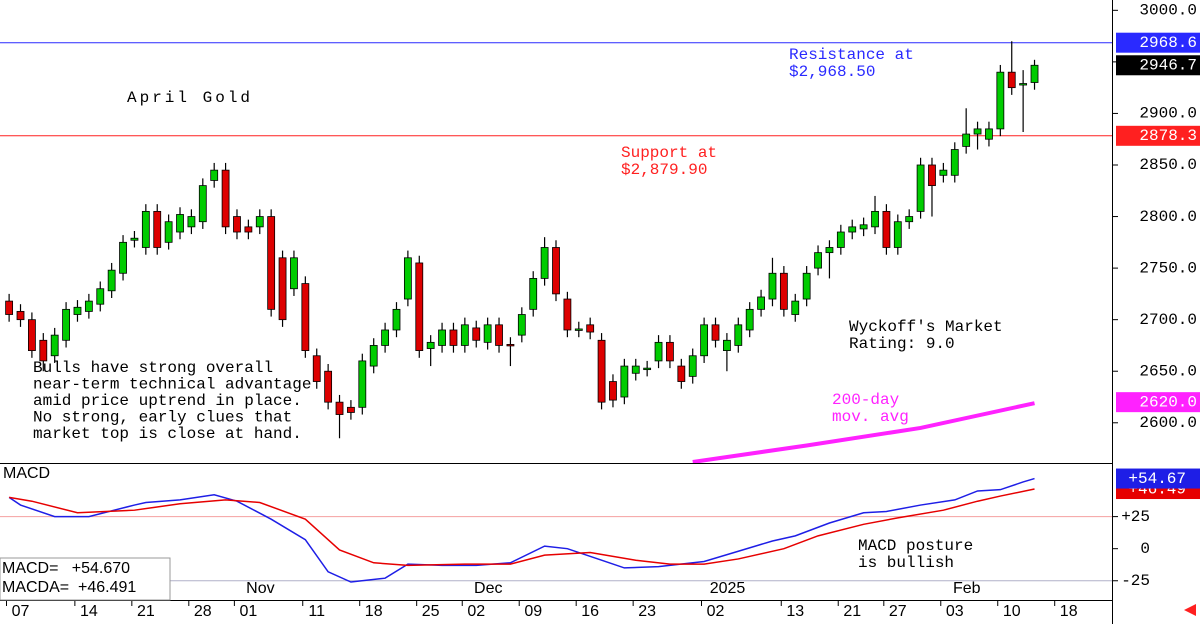 Image resolution: width=1200 pixels, height=624 pixels. I want to click on price-box, so click(1158, 402).